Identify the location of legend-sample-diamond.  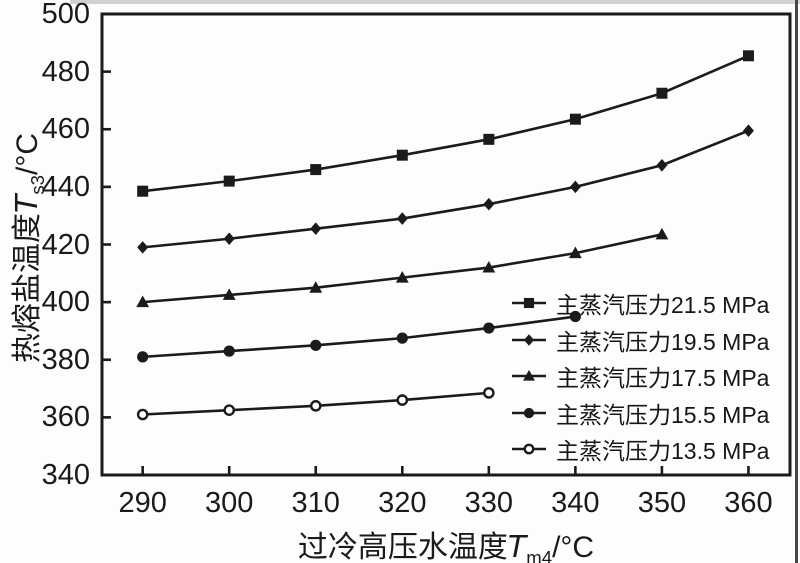
(529, 339).